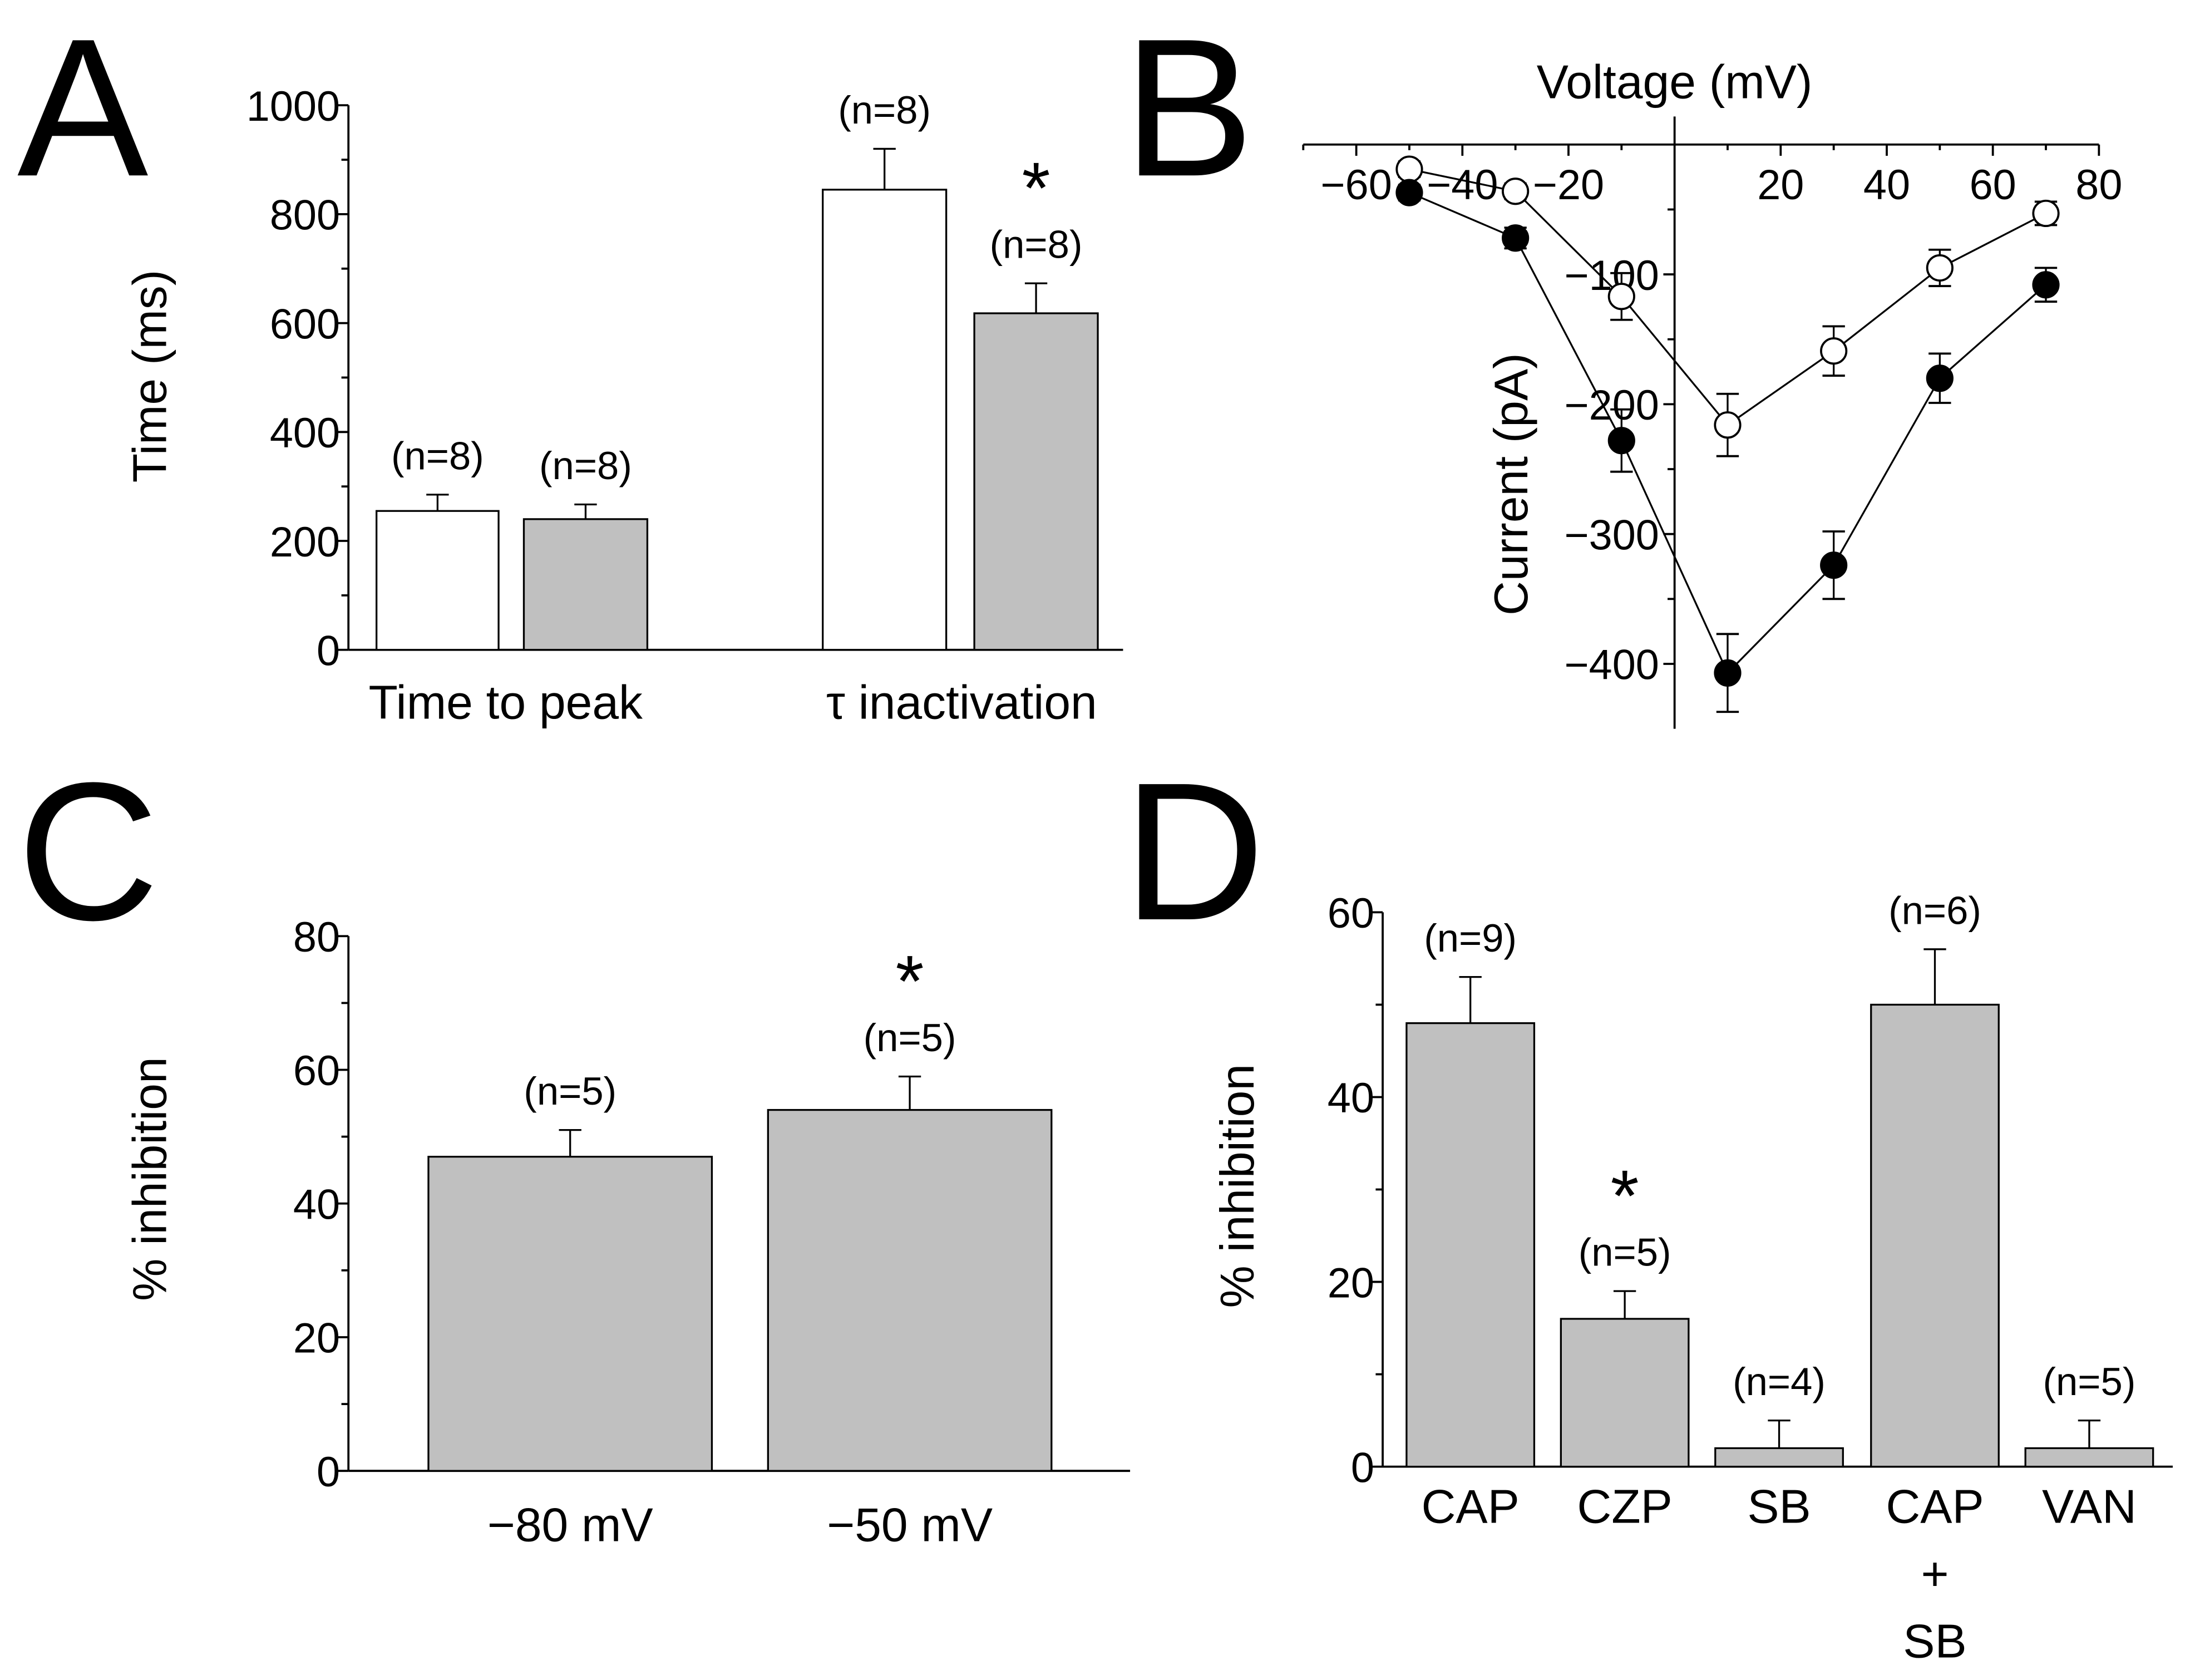  I want to click on panel-letter-a: A, so click(83, 108).